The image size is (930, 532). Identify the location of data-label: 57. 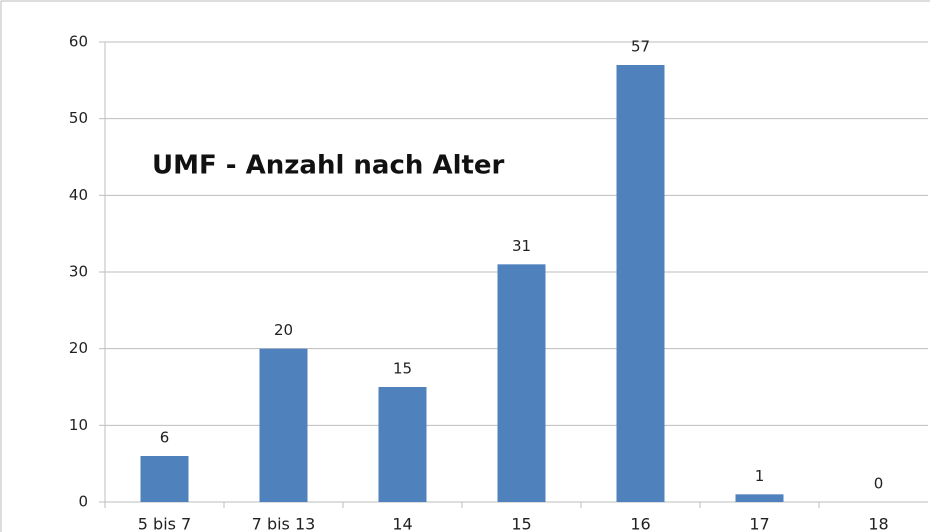
(640, 47).